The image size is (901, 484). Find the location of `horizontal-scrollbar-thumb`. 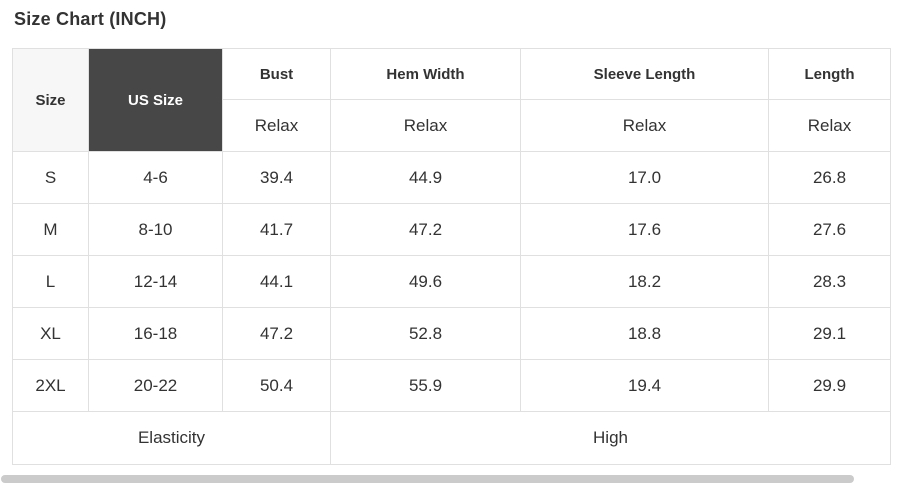

horizontal-scrollbar-thumb is located at coordinates (427, 479).